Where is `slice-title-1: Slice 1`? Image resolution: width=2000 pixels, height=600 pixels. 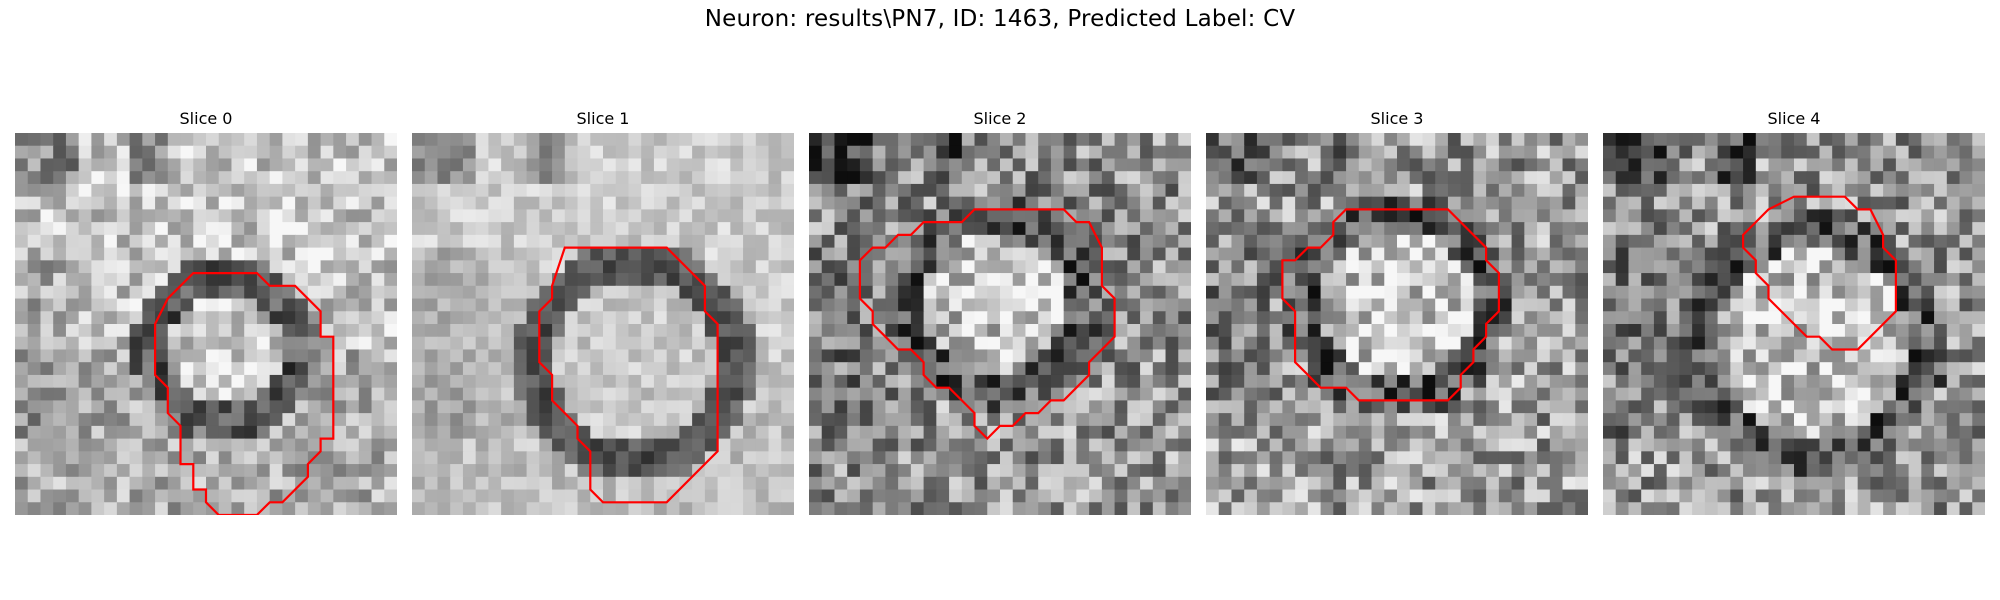 slice-title-1: Slice 1 is located at coordinates (603, 118).